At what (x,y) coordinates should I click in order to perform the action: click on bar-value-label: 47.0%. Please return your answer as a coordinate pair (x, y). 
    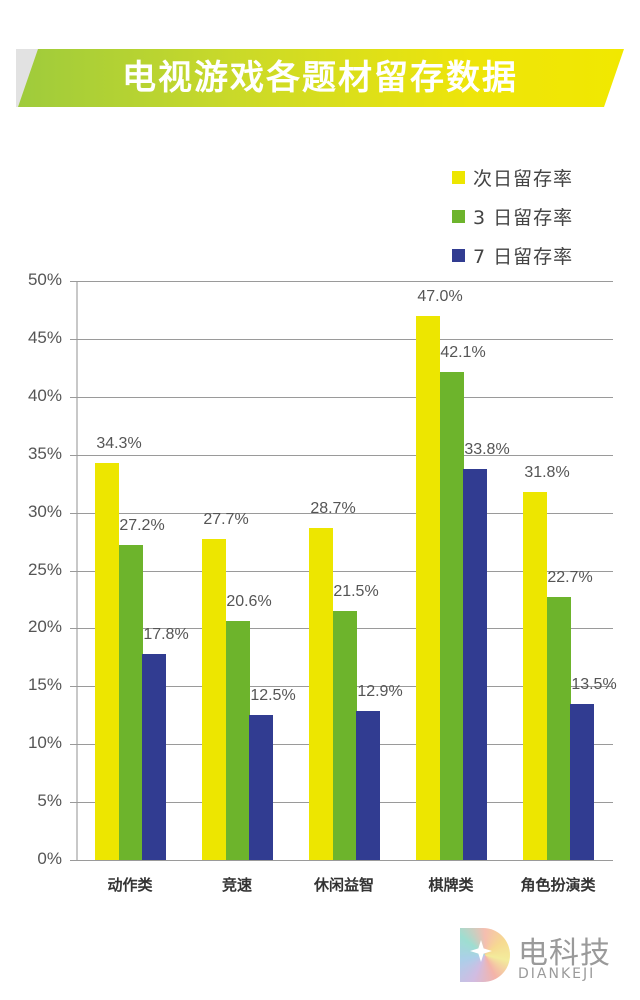
    Looking at the image, I should click on (440, 296).